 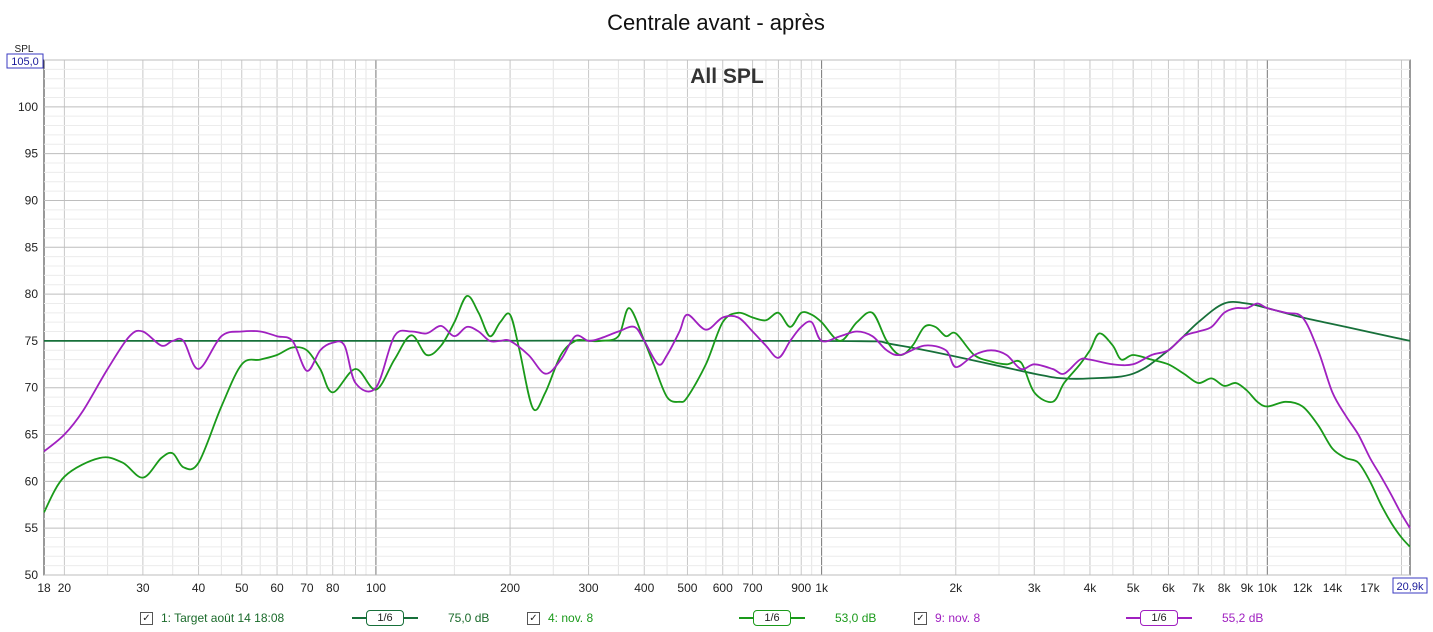 I want to click on x-tick-label: 7k, so click(x=1199, y=588).